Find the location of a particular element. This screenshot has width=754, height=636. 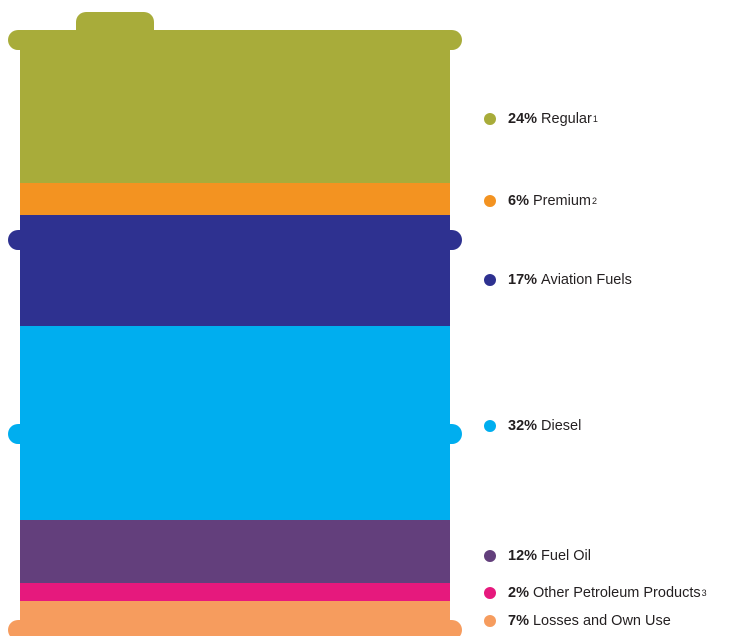

legend-item: 24% Regular 1 is located at coordinates (541, 119).